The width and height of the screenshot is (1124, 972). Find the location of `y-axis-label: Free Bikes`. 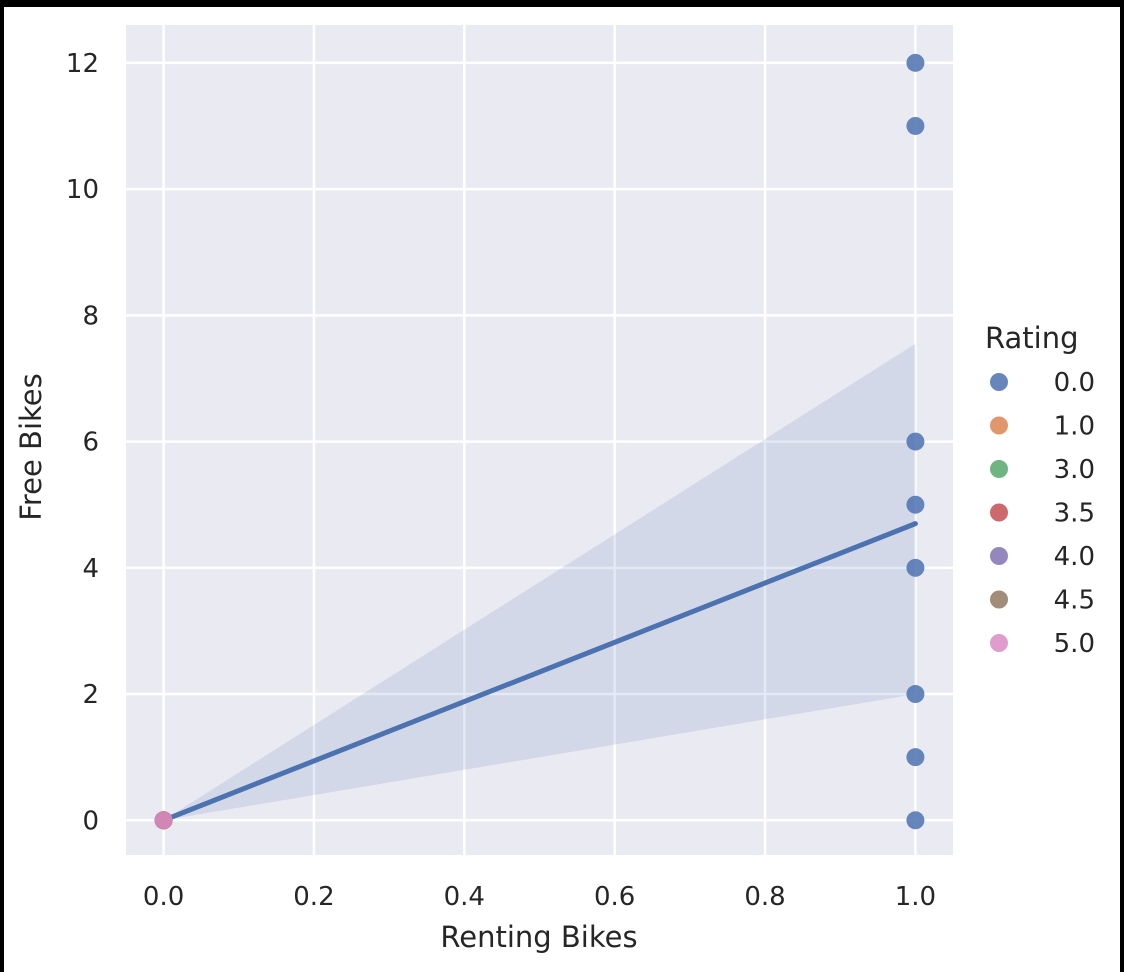

y-axis-label: Free Bikes is located at coordinates (31, 446).